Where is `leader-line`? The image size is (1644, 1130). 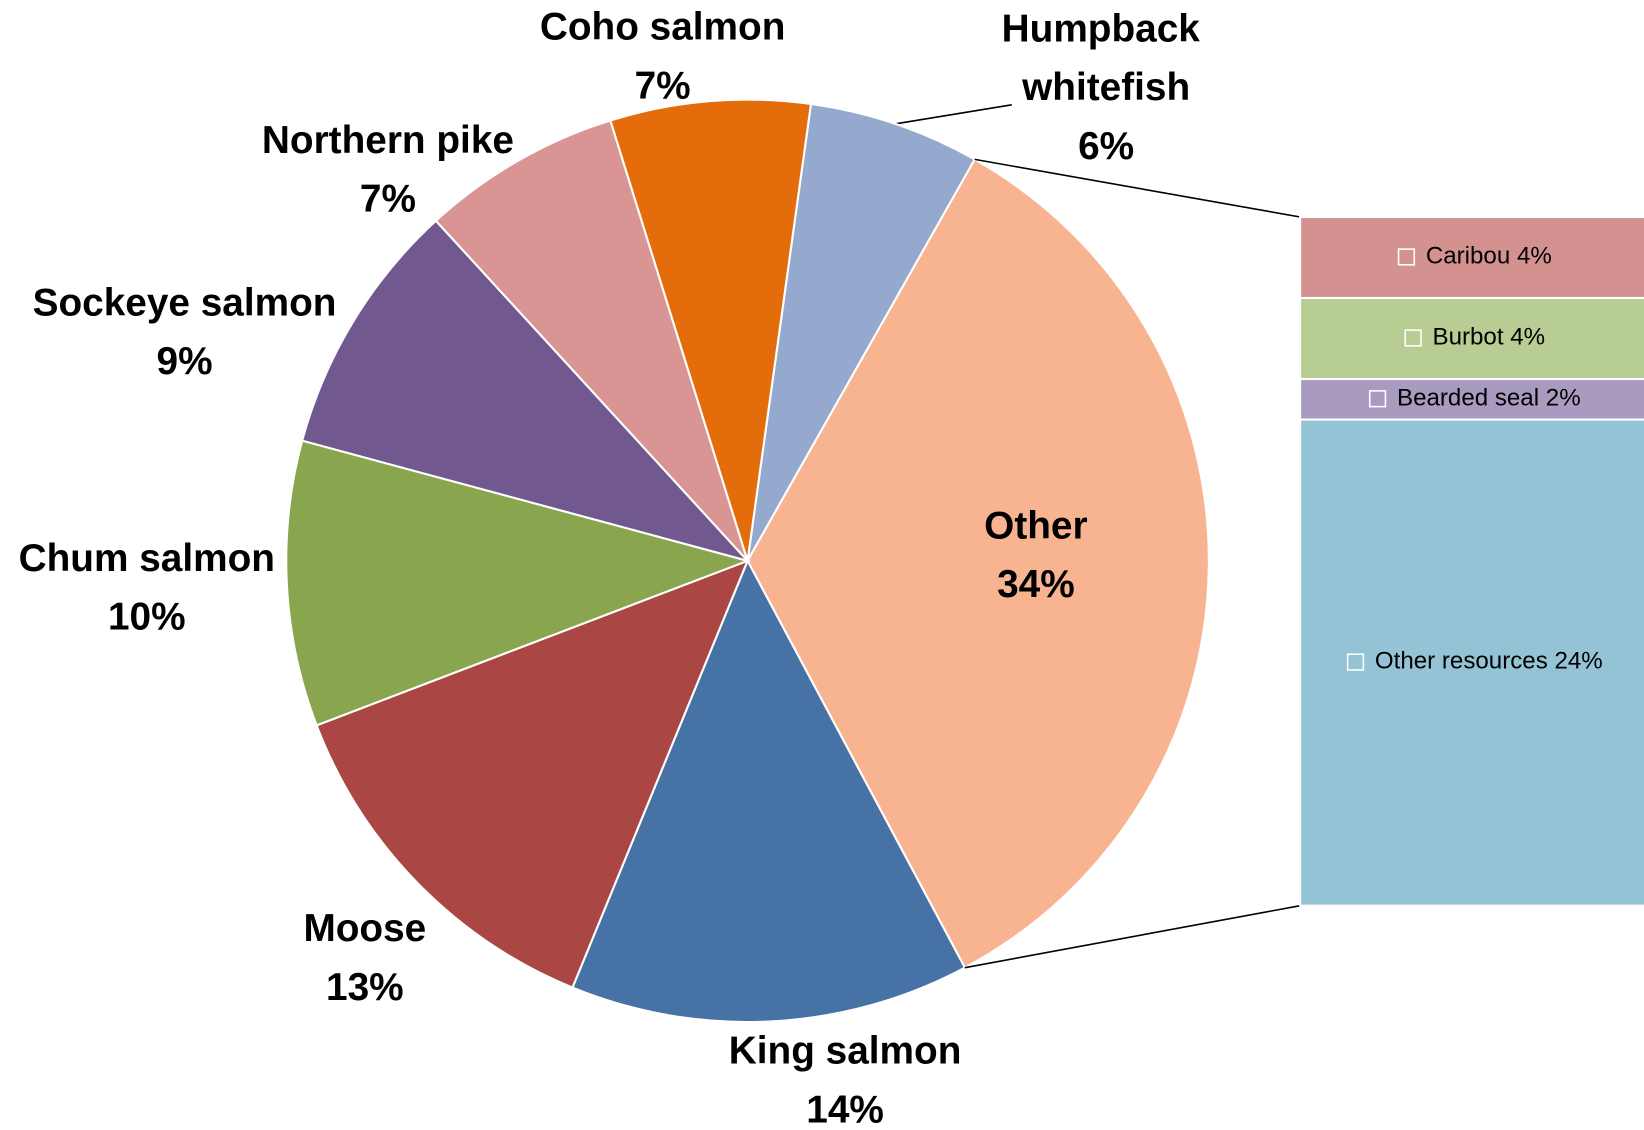
leader-line is located at coordinates (954, 114).